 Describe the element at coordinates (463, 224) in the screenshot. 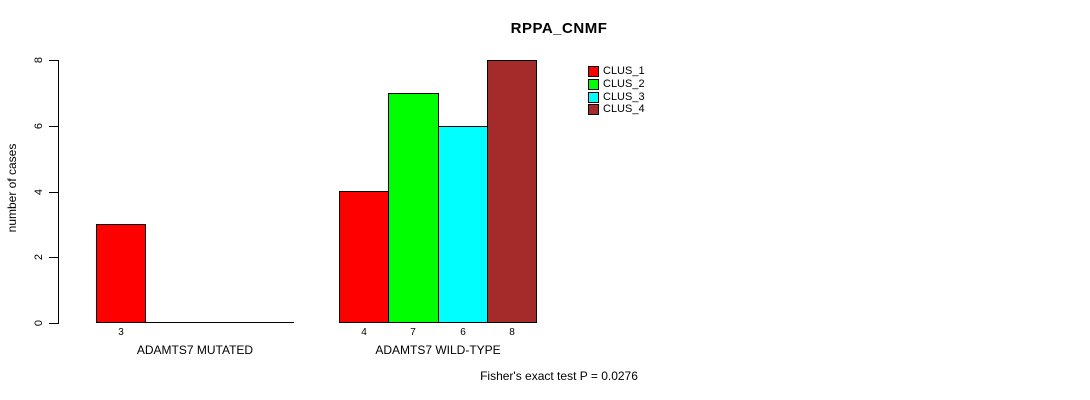

I see `bar-clus_3-group2` at that location.